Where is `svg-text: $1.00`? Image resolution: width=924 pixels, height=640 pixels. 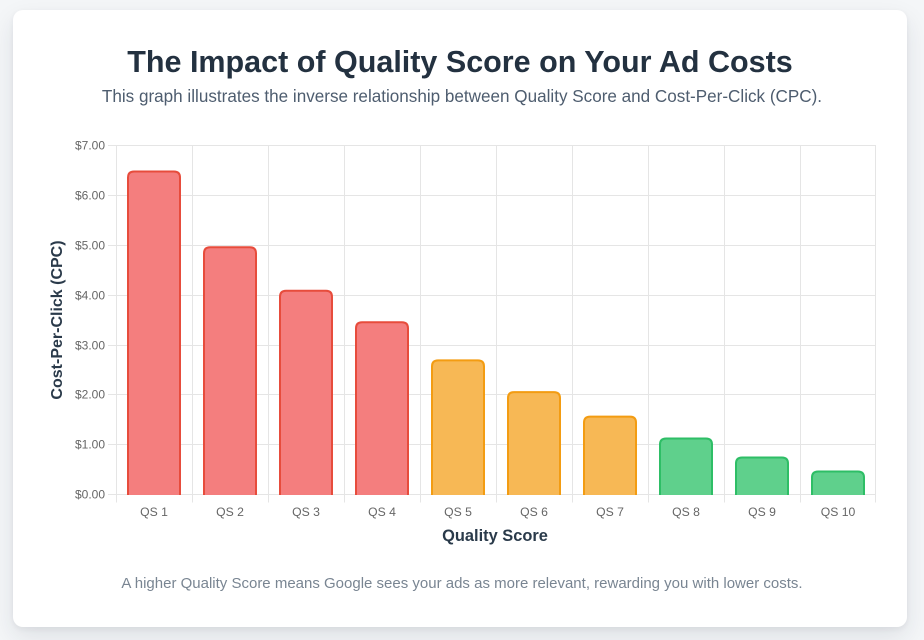
svg-text: $1.00 is located at coordinates (90, 445).